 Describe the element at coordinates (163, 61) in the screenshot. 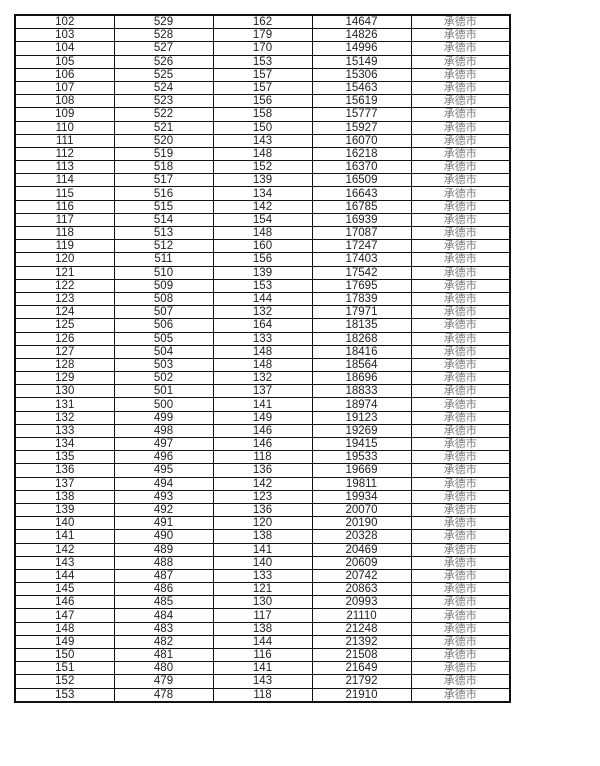

I see `score-cell: 526` at that location.